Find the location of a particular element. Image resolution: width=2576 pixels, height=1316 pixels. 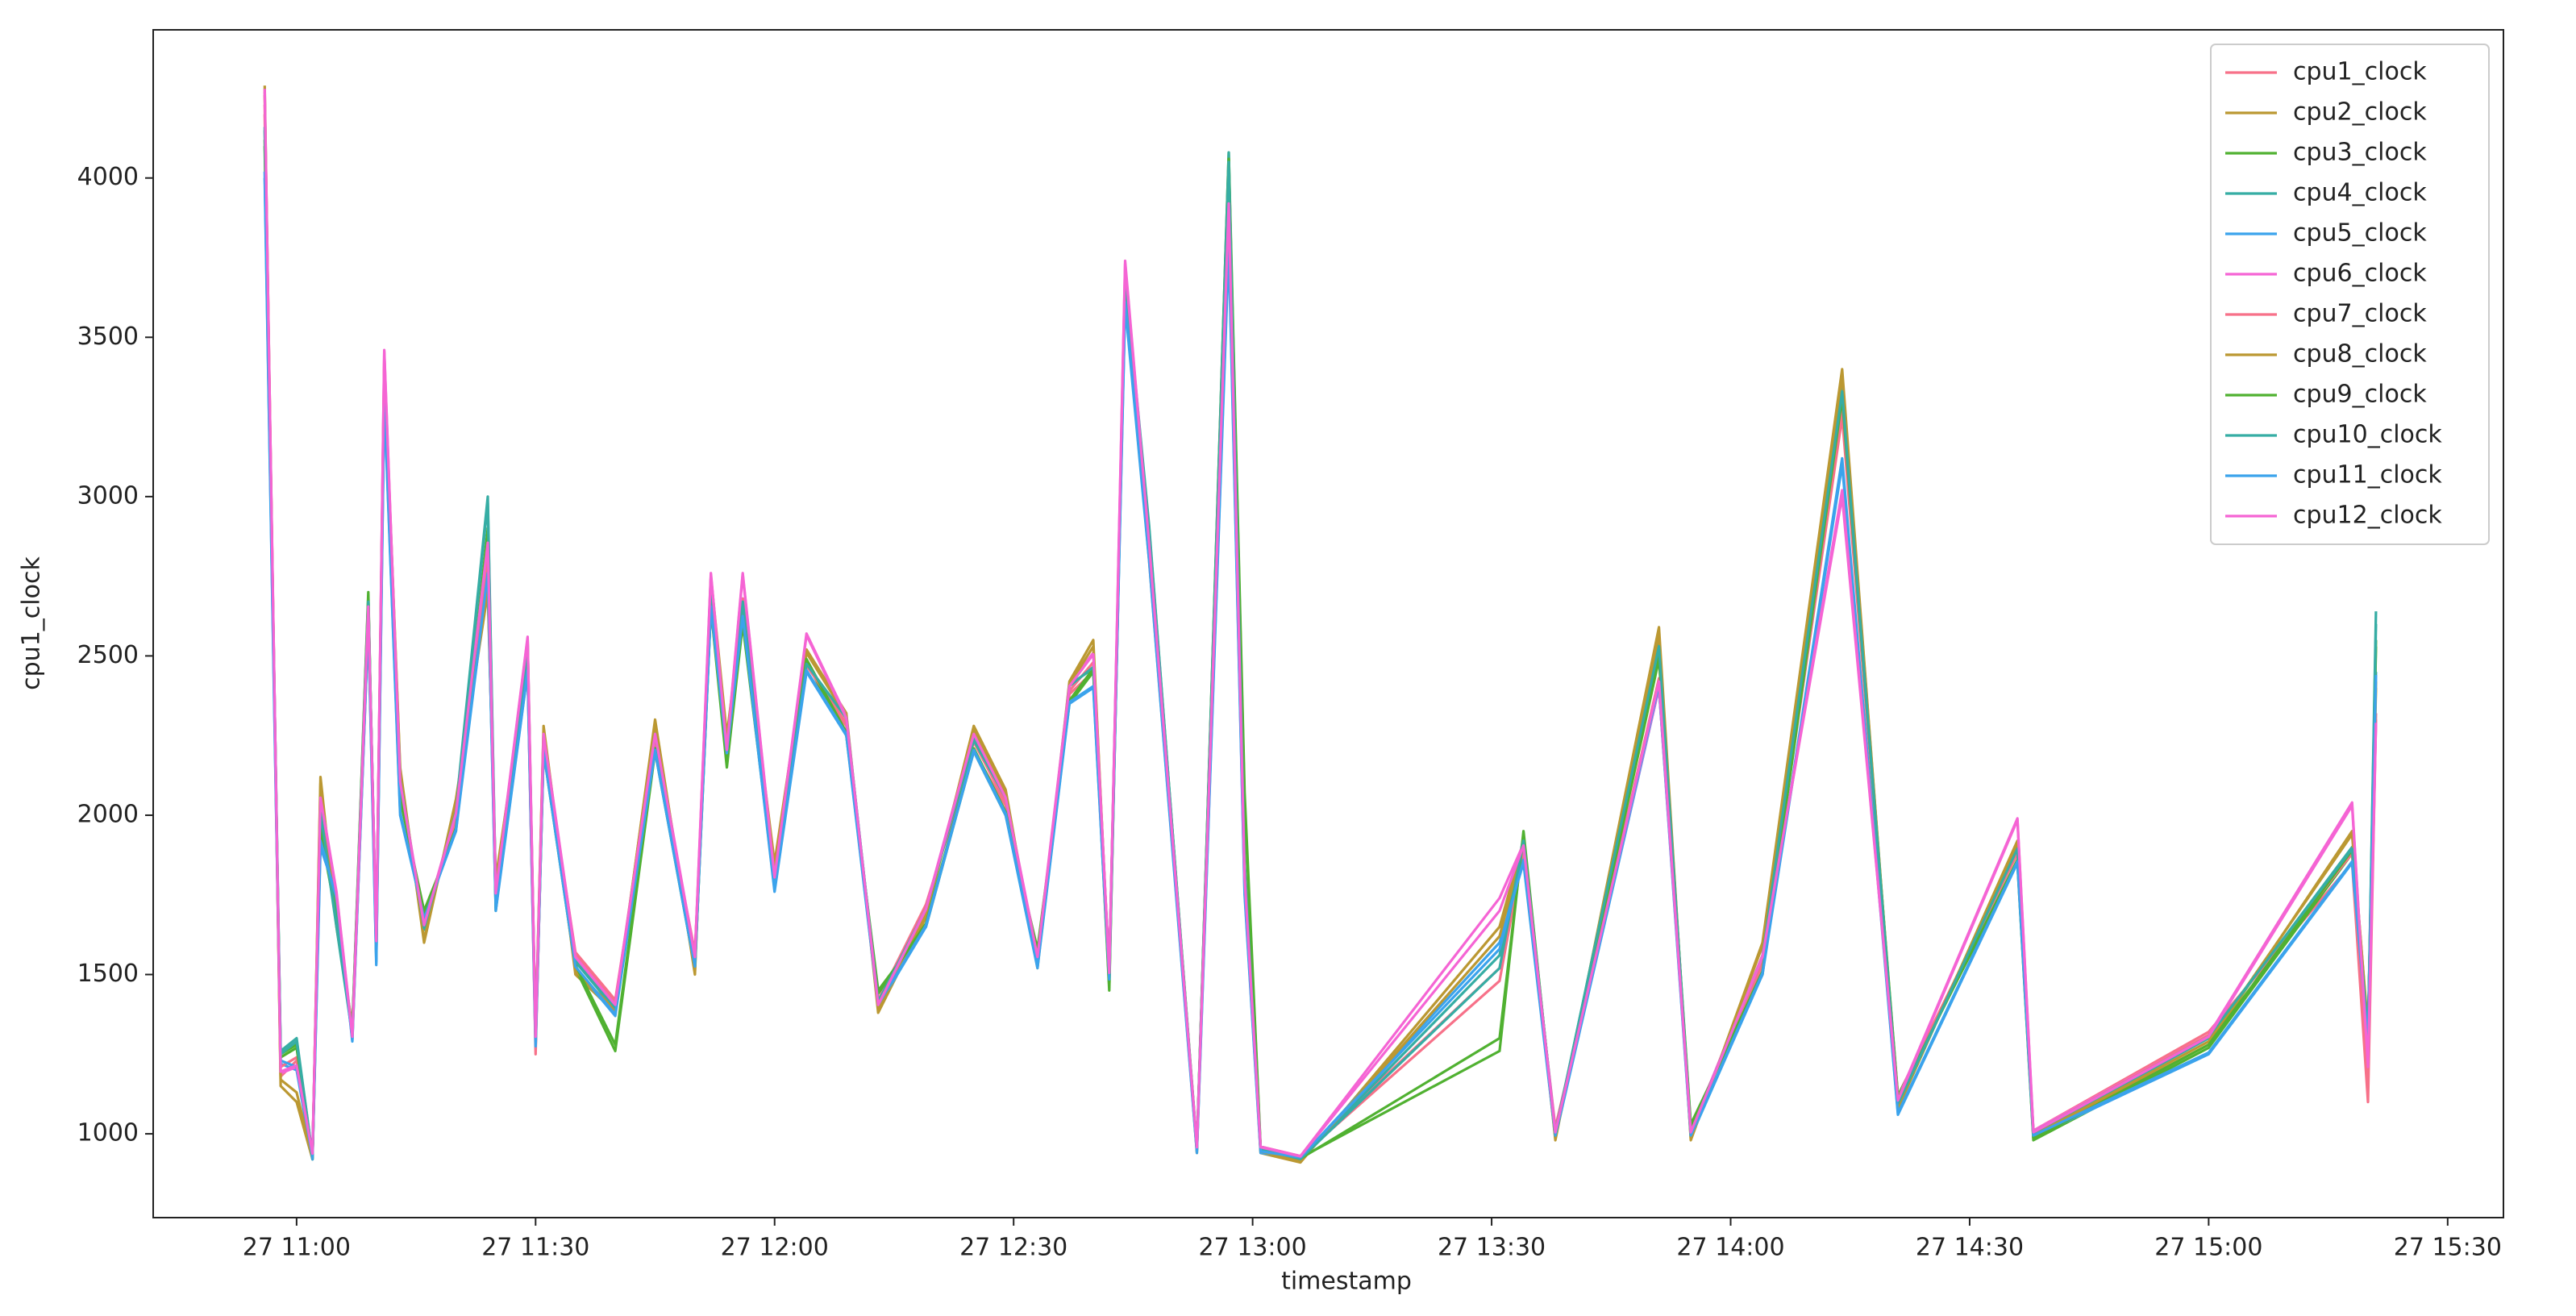

legend-label: cpu9_clock is located at coordinates (2360, 395).